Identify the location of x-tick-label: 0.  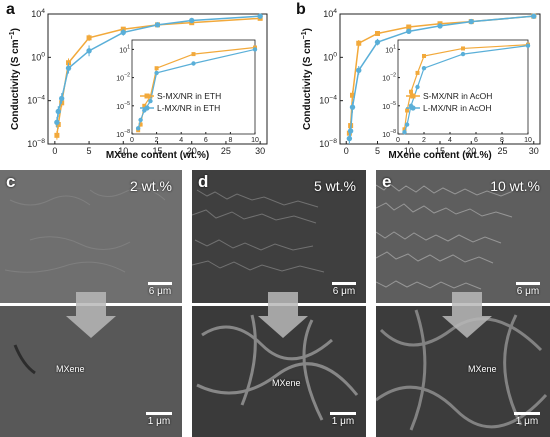
(346, 151).